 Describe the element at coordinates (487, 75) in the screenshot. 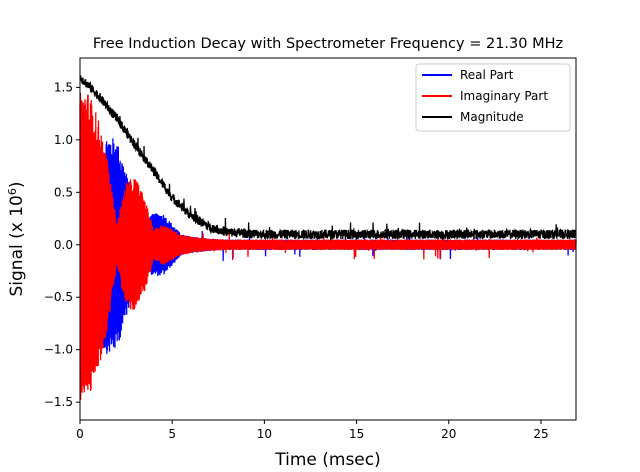

I see `legend-label-real: Real Part` at that location.